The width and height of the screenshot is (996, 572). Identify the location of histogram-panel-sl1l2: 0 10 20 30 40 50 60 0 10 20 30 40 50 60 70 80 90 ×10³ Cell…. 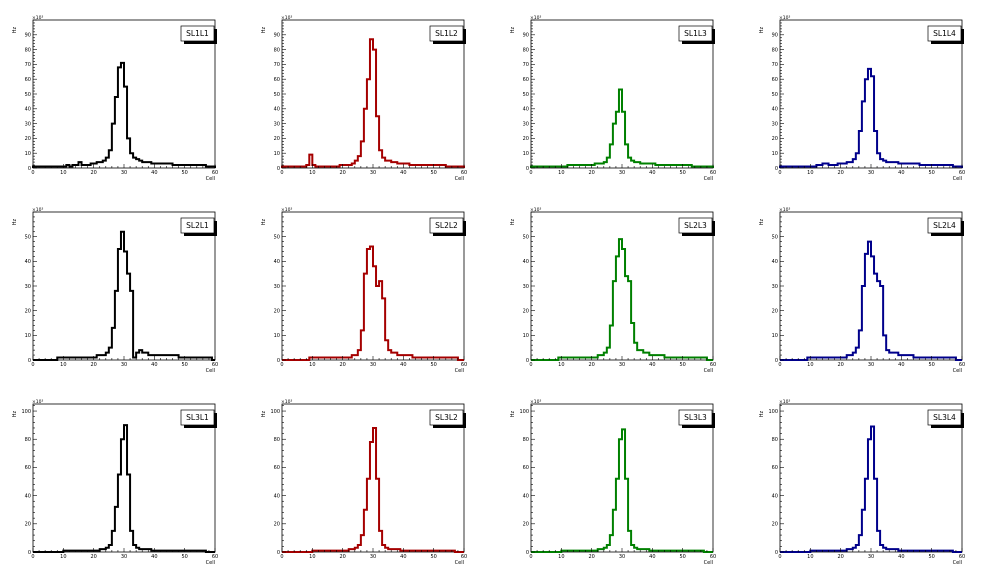
(364, 98).